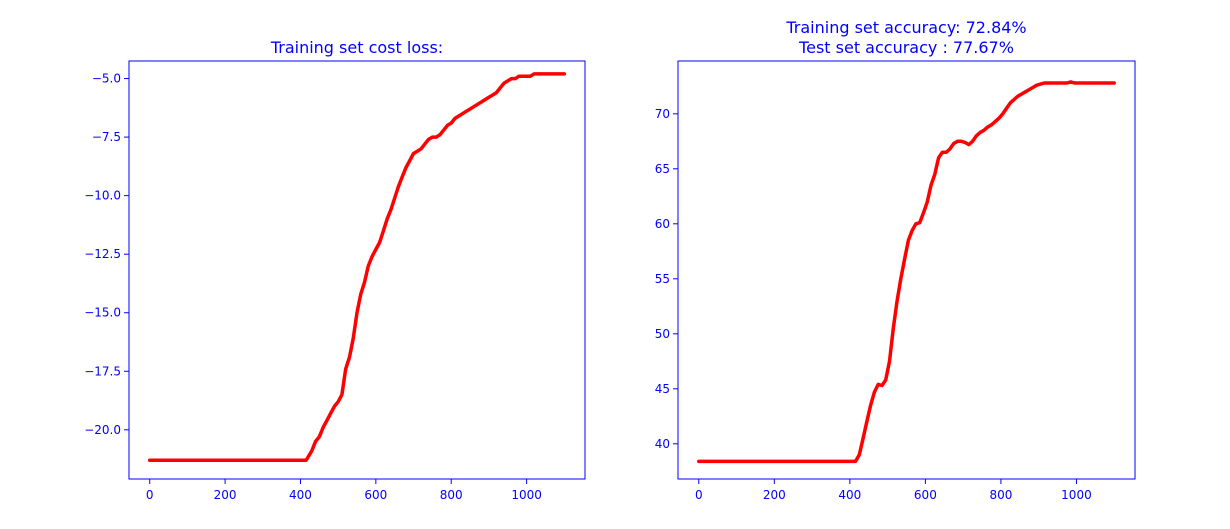 The width and height of the screenshot is (1230, 529). I want to click on y-tick-label: −10.0, so click(102, 196).